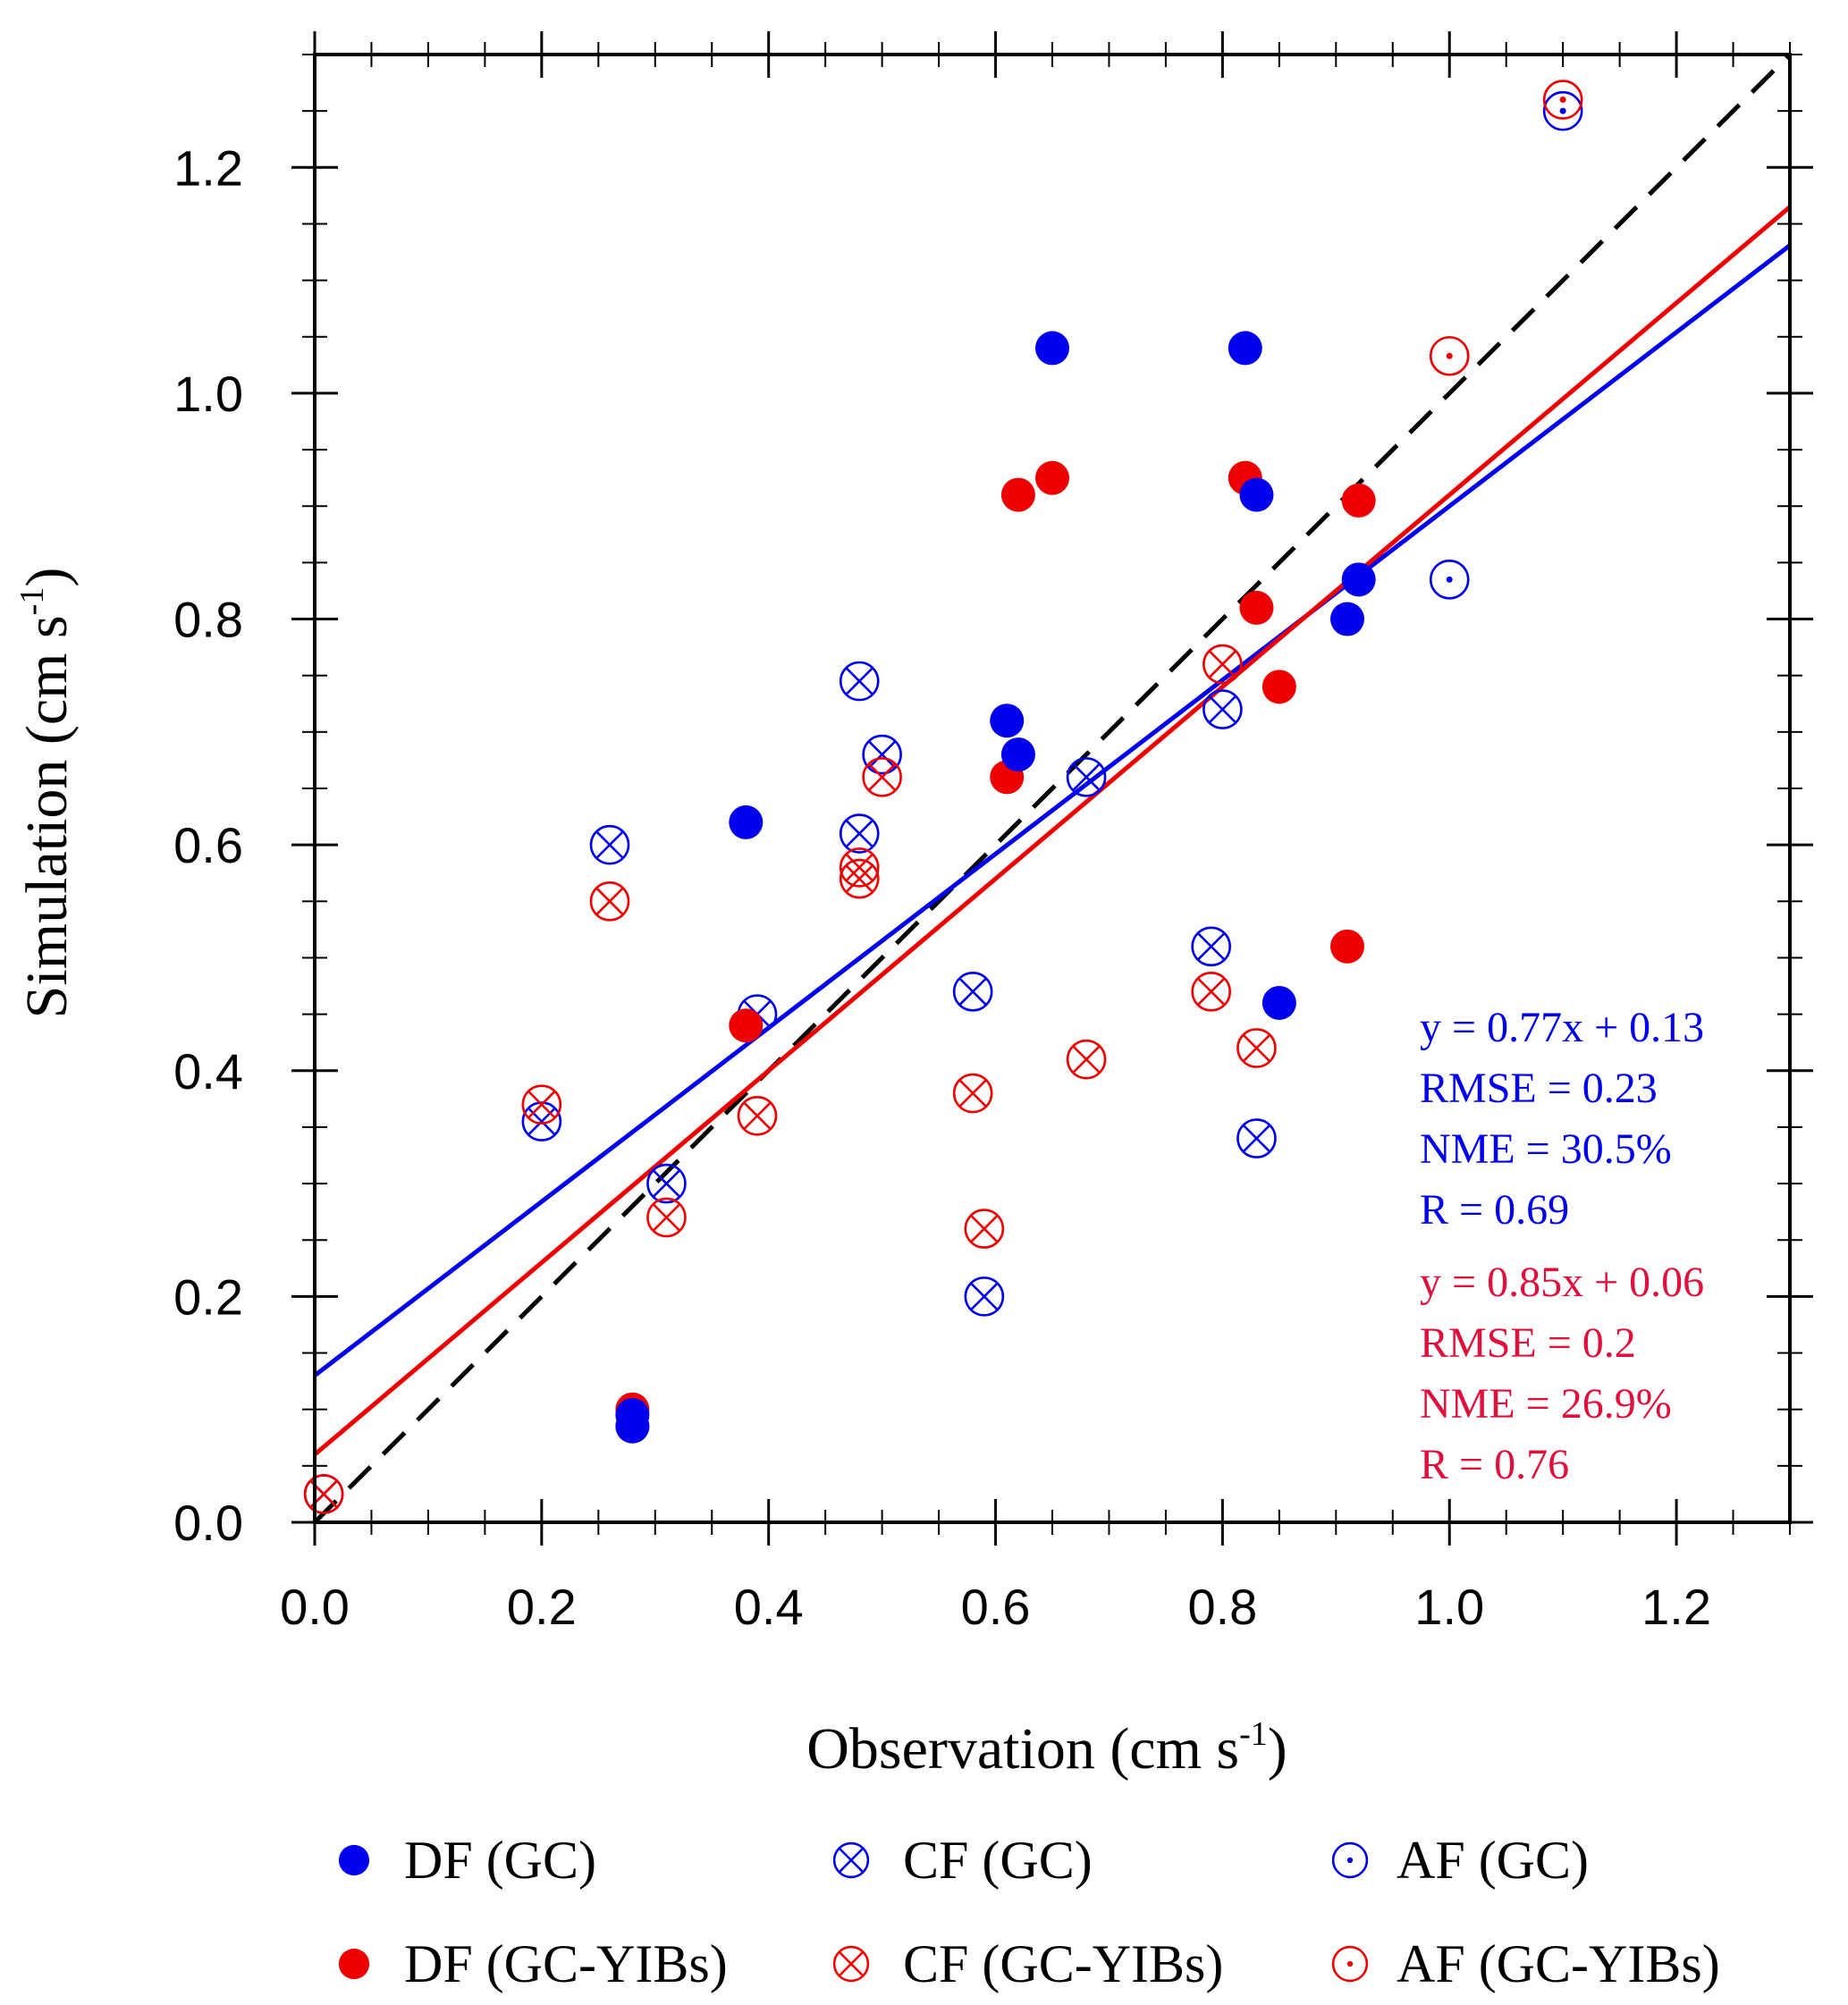 Image resolution: width=1848 pixels, height=2005 pixels. What do you see at coordinates (566, 1963) in the screenshot?
I see `legend-label: DF (GC-YIBs)` at bounding box center [566, 1963].